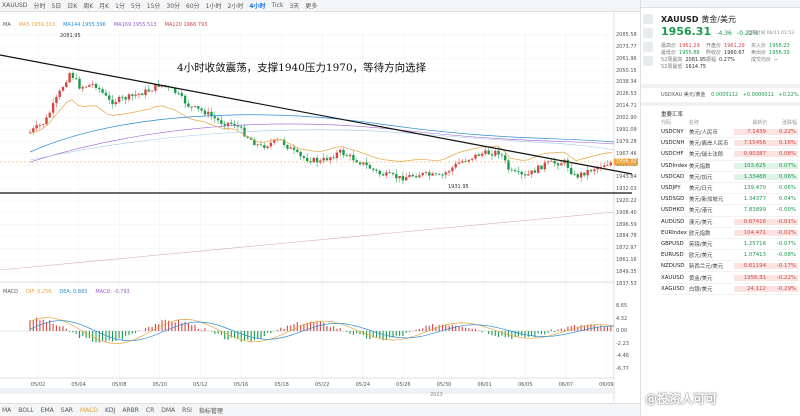  Describe the element at coordinates (88, 6) in the screenshot. I see `timeframe-tab: 周K` at that location.